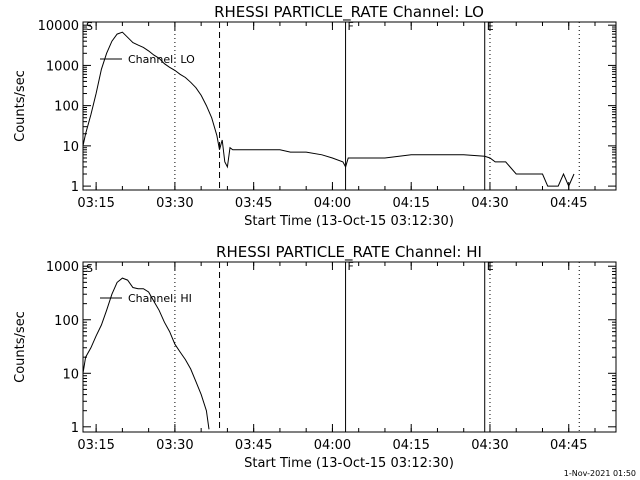 The height and width of the screenshot is (480, 640). I want to click on series-line-hi, so click(146, 353).